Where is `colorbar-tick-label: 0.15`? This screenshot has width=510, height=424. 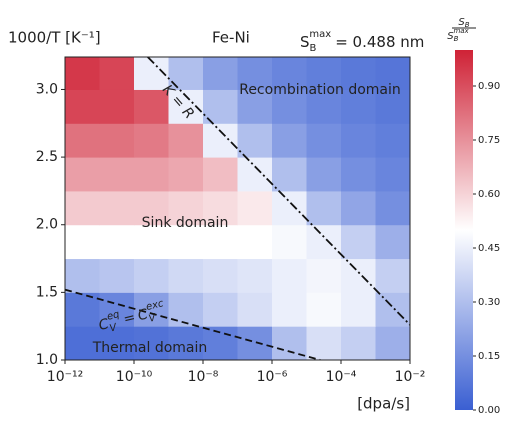 colorbar-tick-label: 0.15 is located at coordinates (489, 356).